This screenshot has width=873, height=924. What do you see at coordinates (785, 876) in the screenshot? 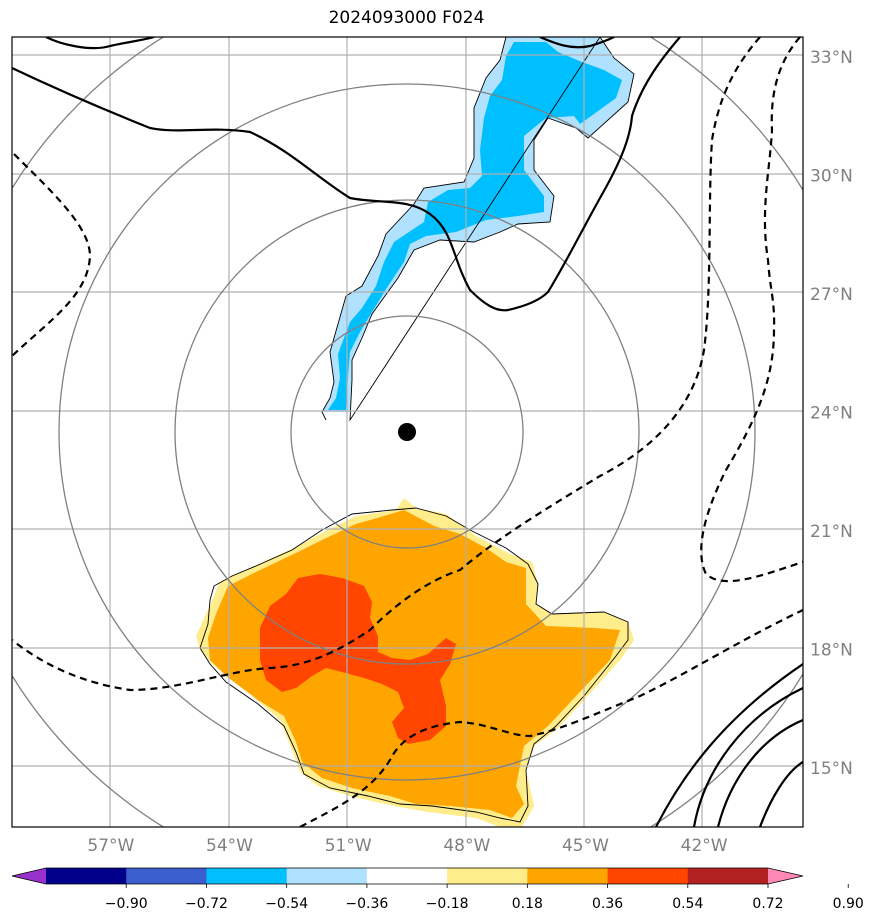
I see `colorbar-extend-max` at bounding box center [785, 876].